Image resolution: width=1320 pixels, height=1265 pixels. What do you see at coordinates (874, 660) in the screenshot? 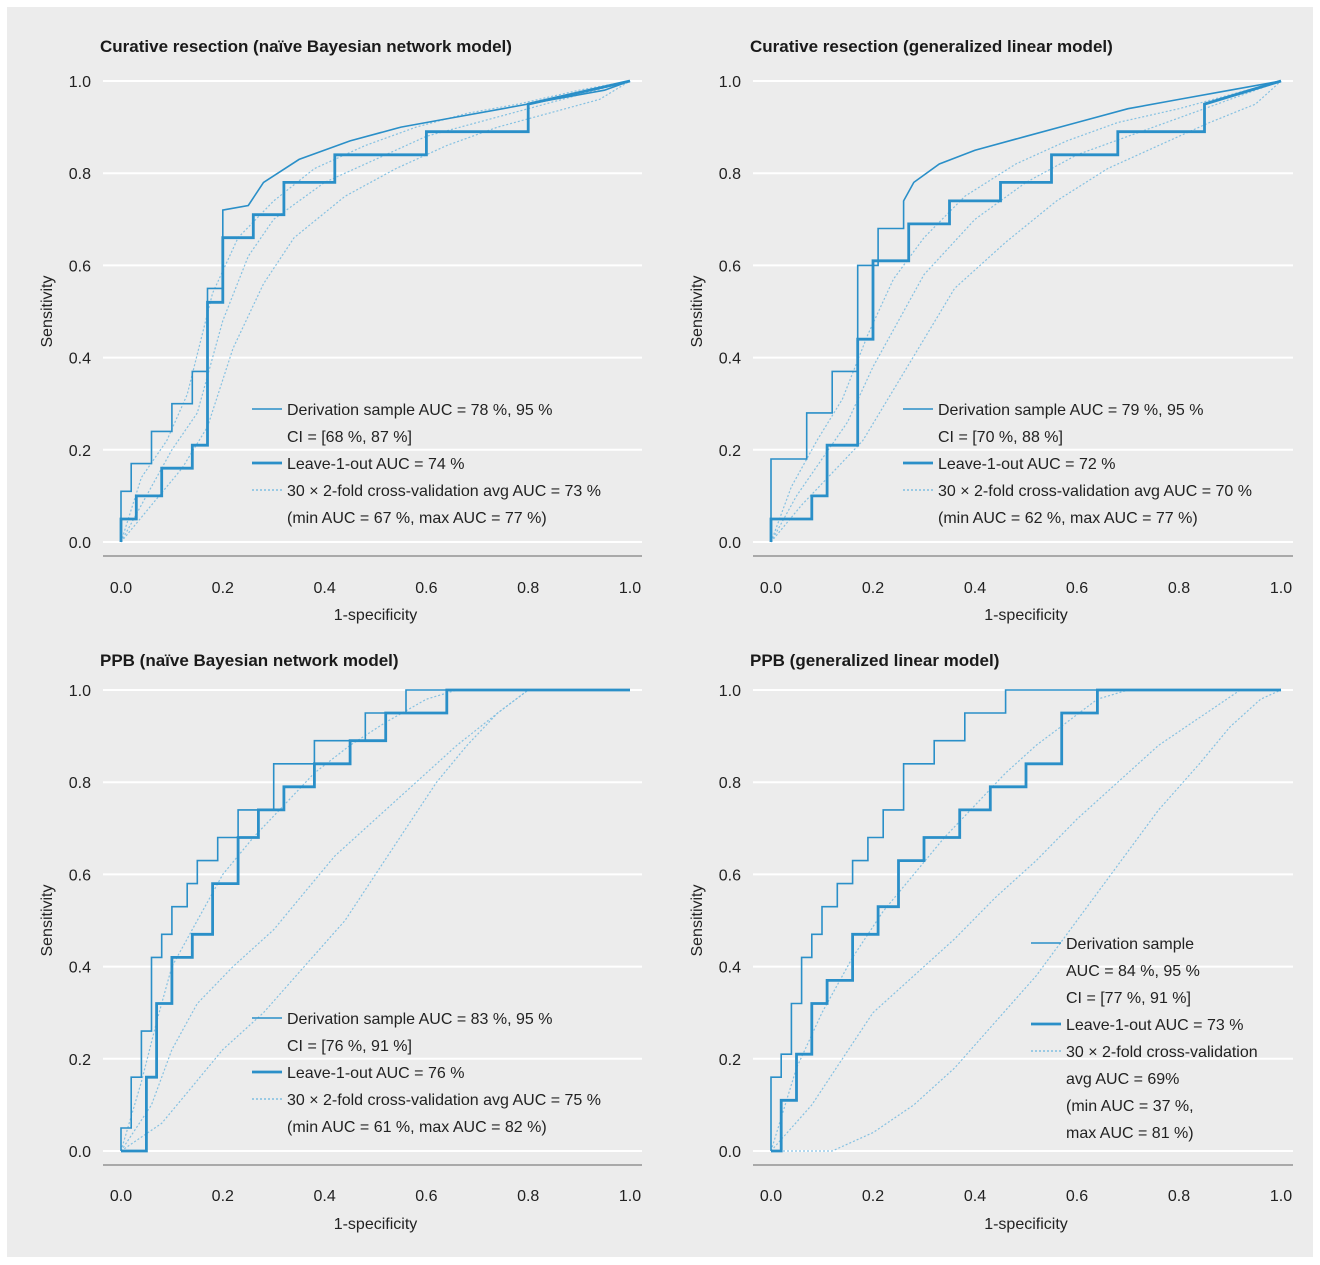
I see `chart-title: PPB (generalized linear model)` at bounding box center [874, 660].